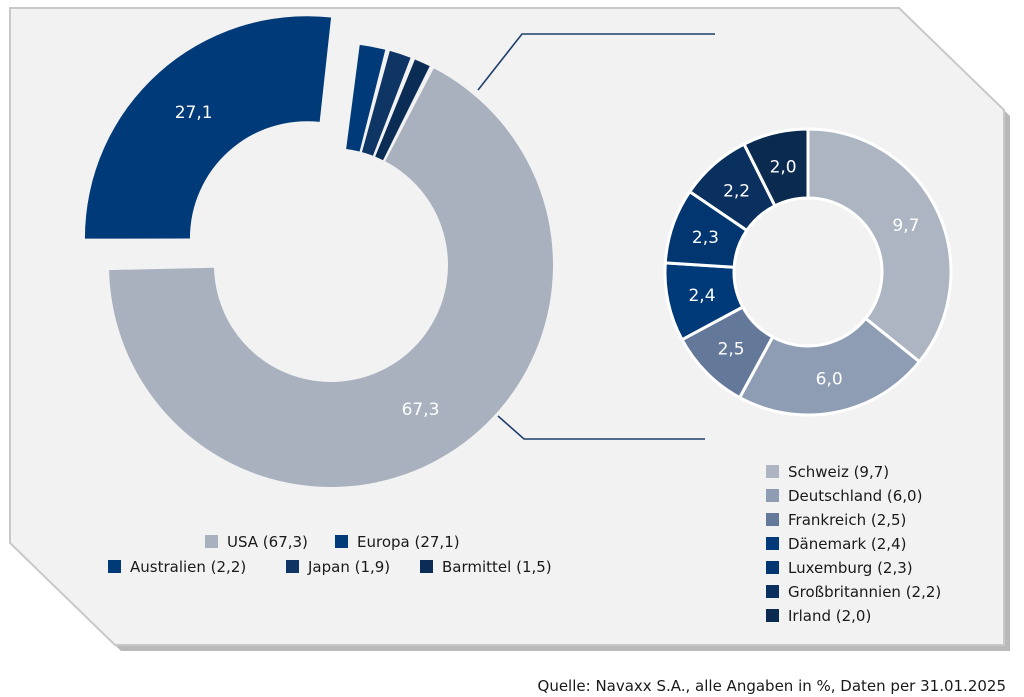  What do you see at coordinates (601, 427) in the screenshot?
I see `connector-line-bottom` at bounding box center [601, 427].